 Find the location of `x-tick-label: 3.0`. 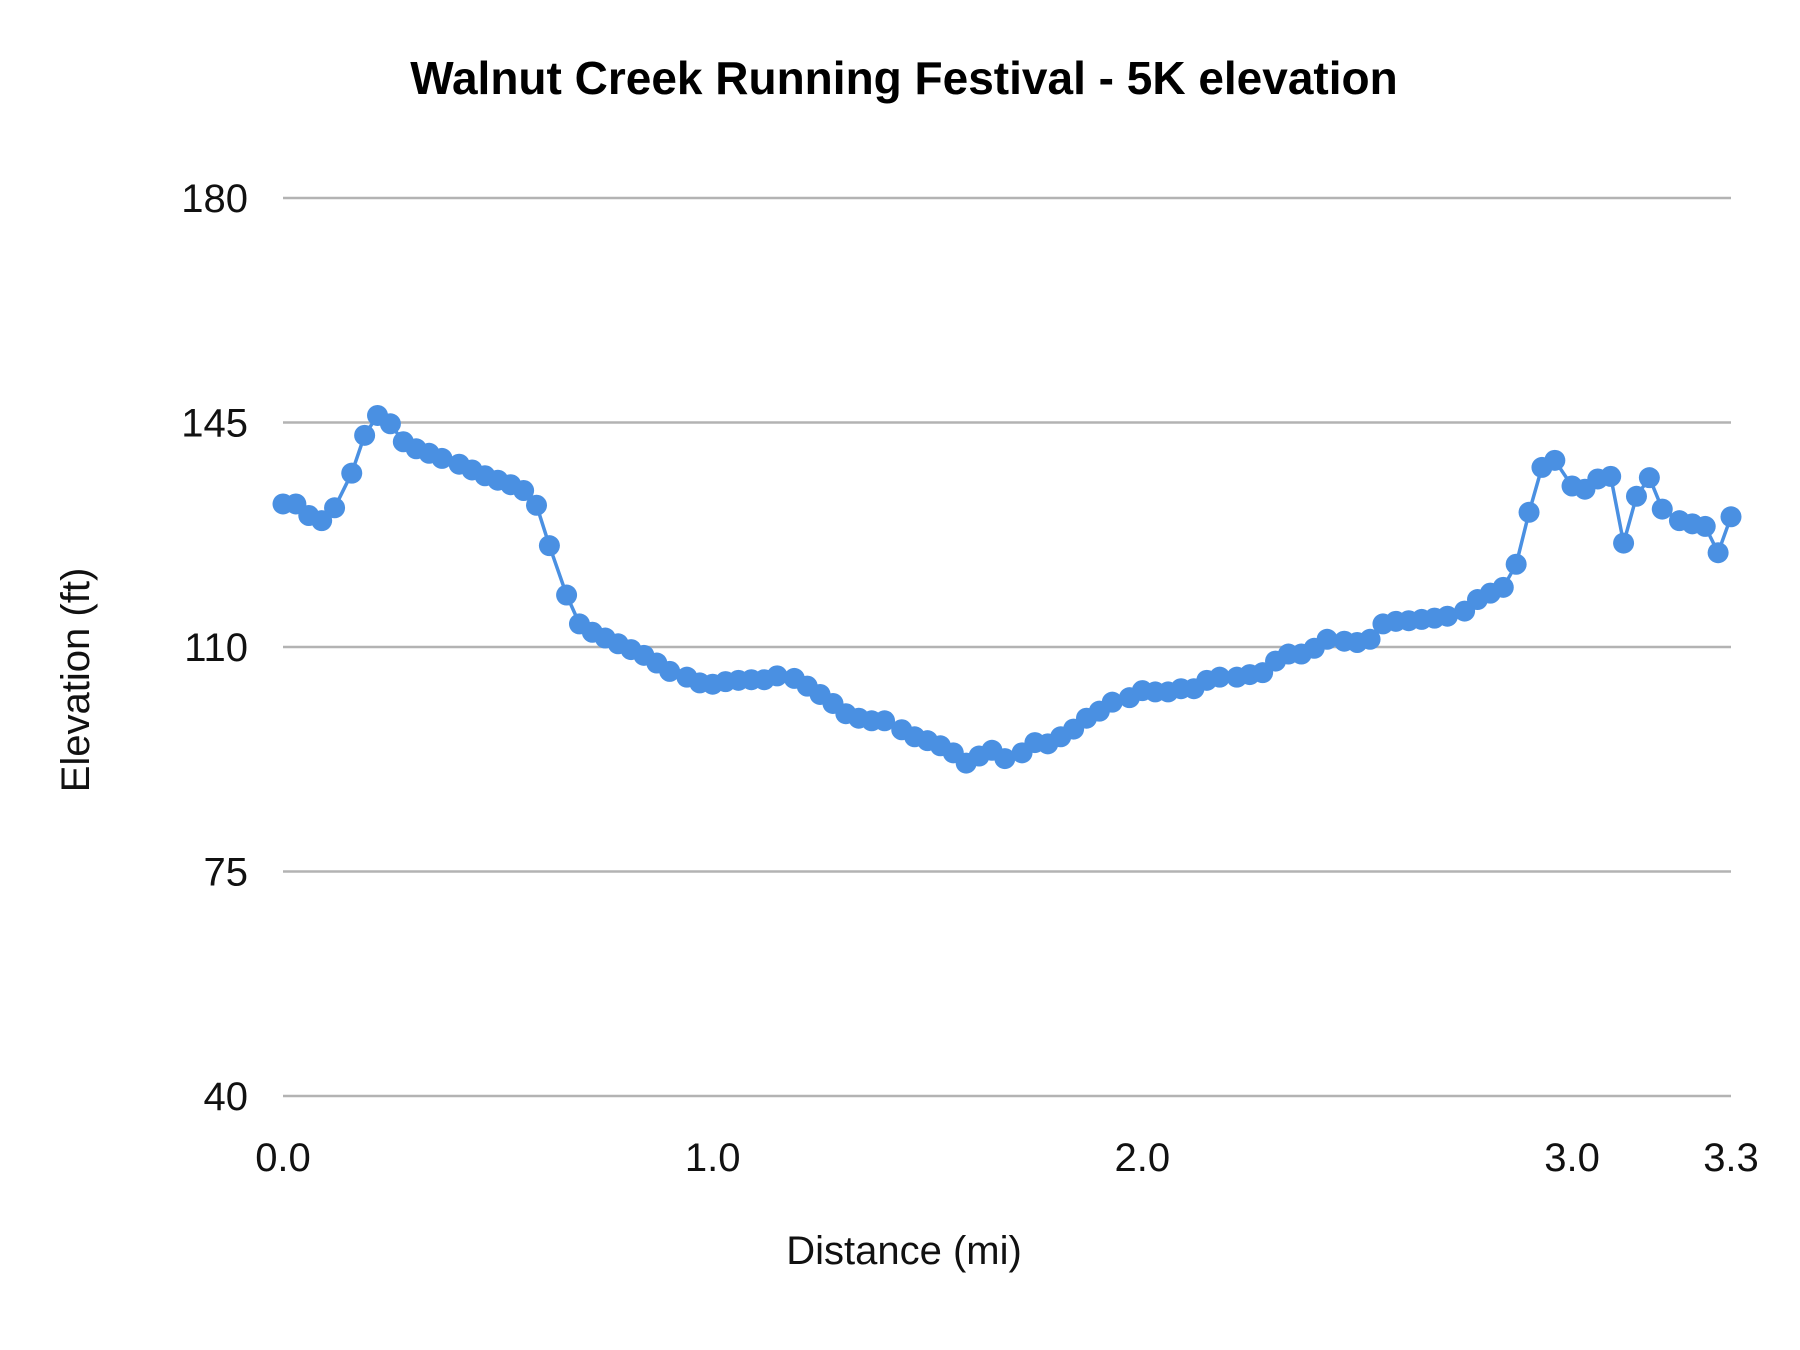

x-tick-label: 3.0 is located at coordinates (1572, 1158).